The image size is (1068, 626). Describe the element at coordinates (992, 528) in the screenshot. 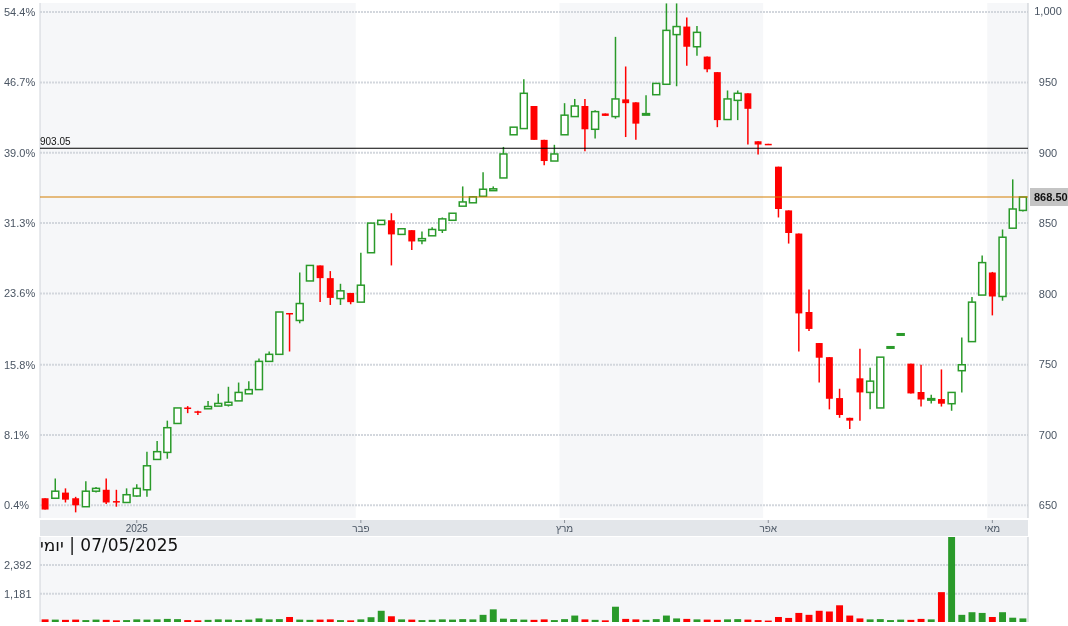

I see `x-tick-label: מאי` at that location.